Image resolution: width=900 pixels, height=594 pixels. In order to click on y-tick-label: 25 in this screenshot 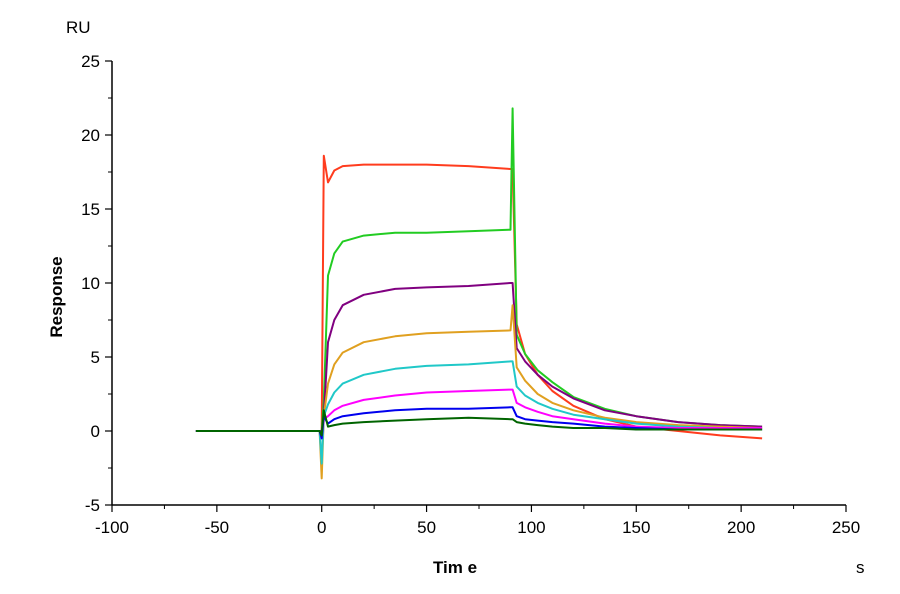, I will do `click(90, 61)`.